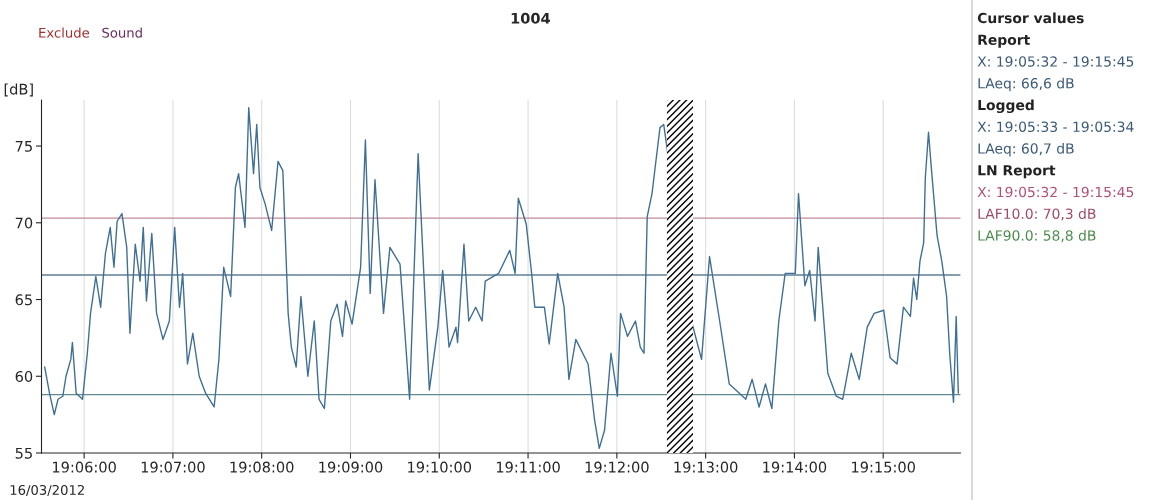 This screenshot has width=1153, height=500. I want to click on text: LAF90.0: 58,8 dB, so click(1037, 236).